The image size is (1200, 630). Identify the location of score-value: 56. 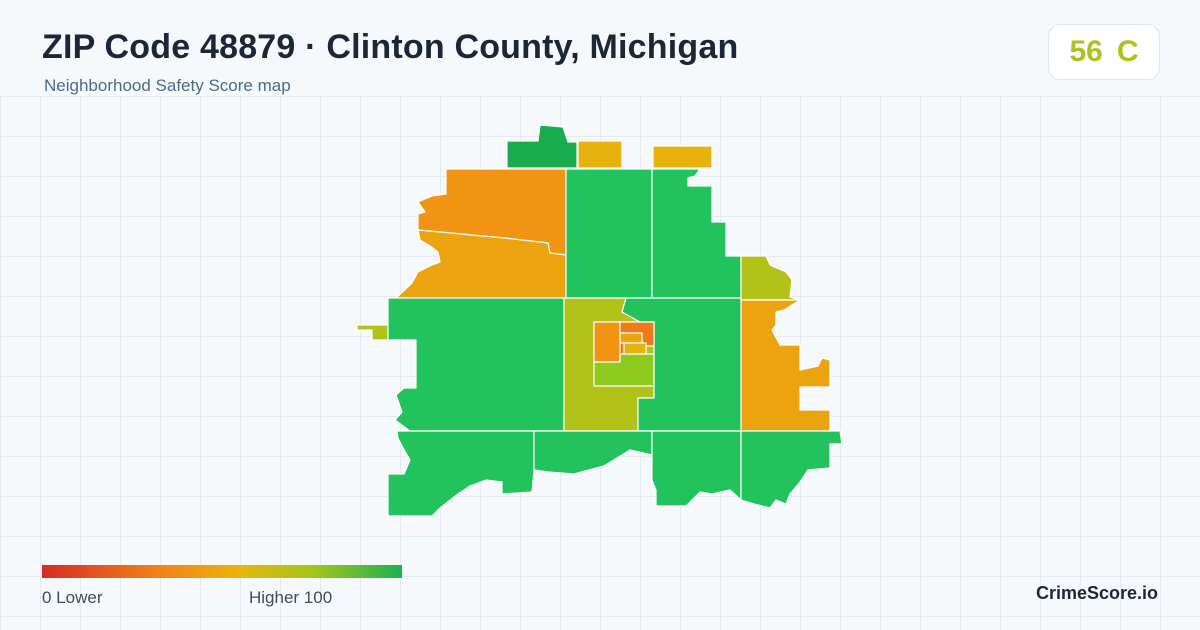
(1086, 51).